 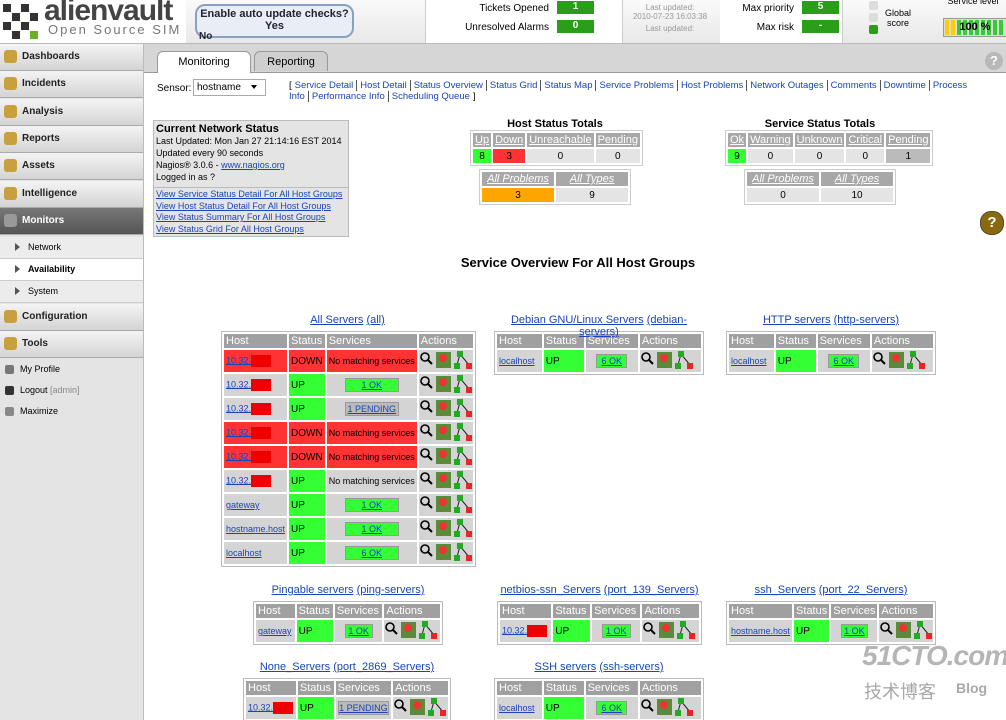 What do you see at coordinates (375, 320) in the screenshot?
I see `host-group-alias: (all)` at bounding box center [375, 320].